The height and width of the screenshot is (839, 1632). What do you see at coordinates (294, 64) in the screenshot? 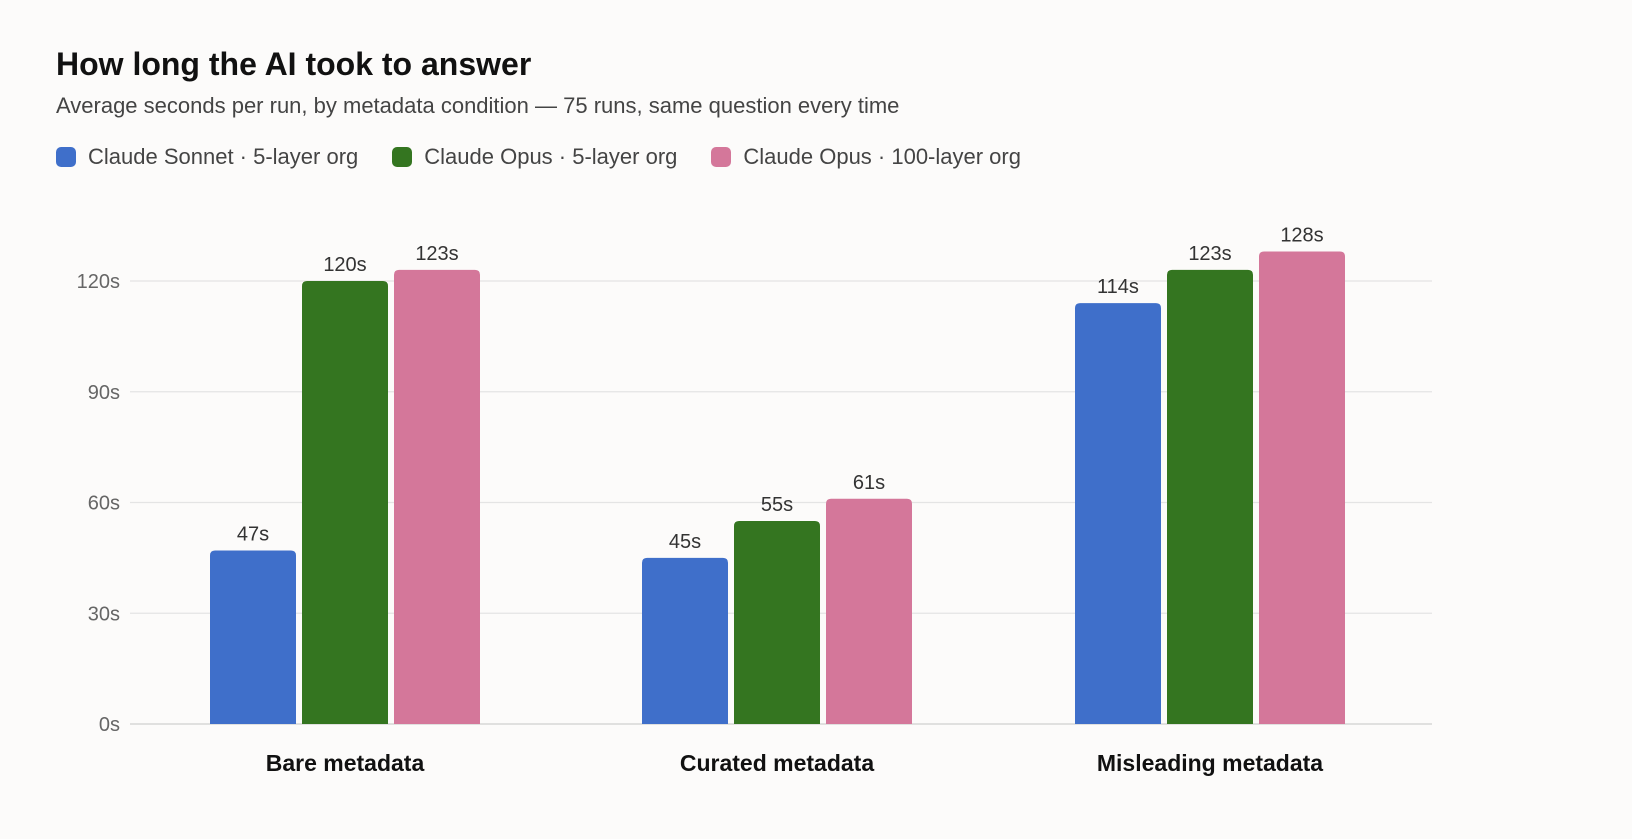
I see `chart-title: How long the AI took to answer` at bounding box center [294, 64].